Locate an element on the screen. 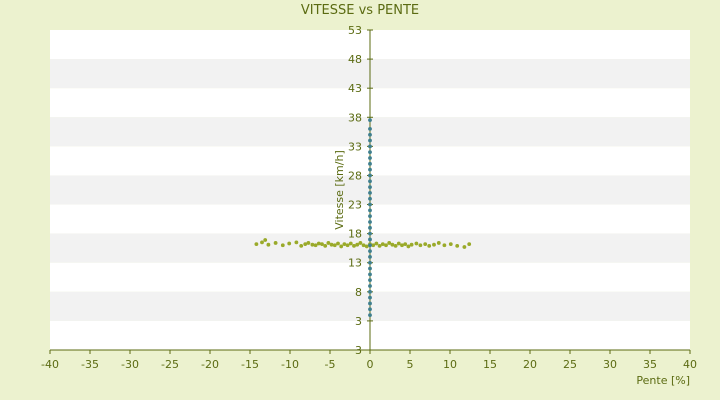 Image resolution: width=720 pixels, height=400 pixels. x-tick-label: -15 is located at coordinates (250, 364).